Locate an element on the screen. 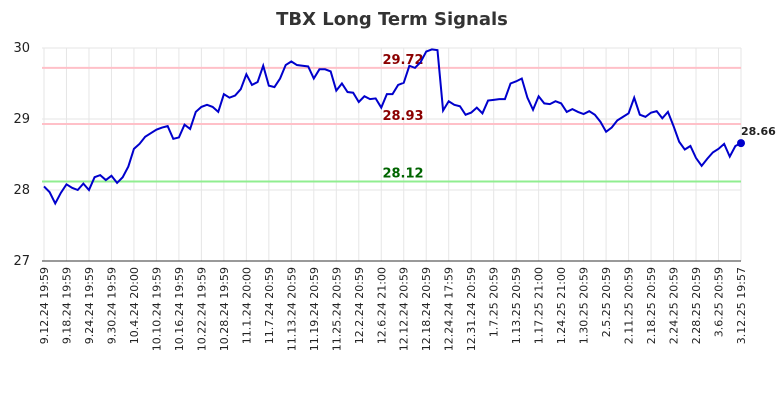 This screenshot has height=404, width=784. x-tick-label: 1.13.25 20:59 is located at coordinates (516, 305).